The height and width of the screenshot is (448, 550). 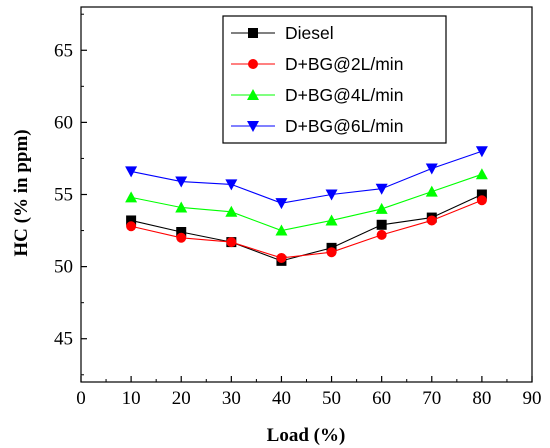 What do you see at coordinates (131, 398) in the screenshot?
I see `x-tick-label: 10` at bounding box center [131, 398].